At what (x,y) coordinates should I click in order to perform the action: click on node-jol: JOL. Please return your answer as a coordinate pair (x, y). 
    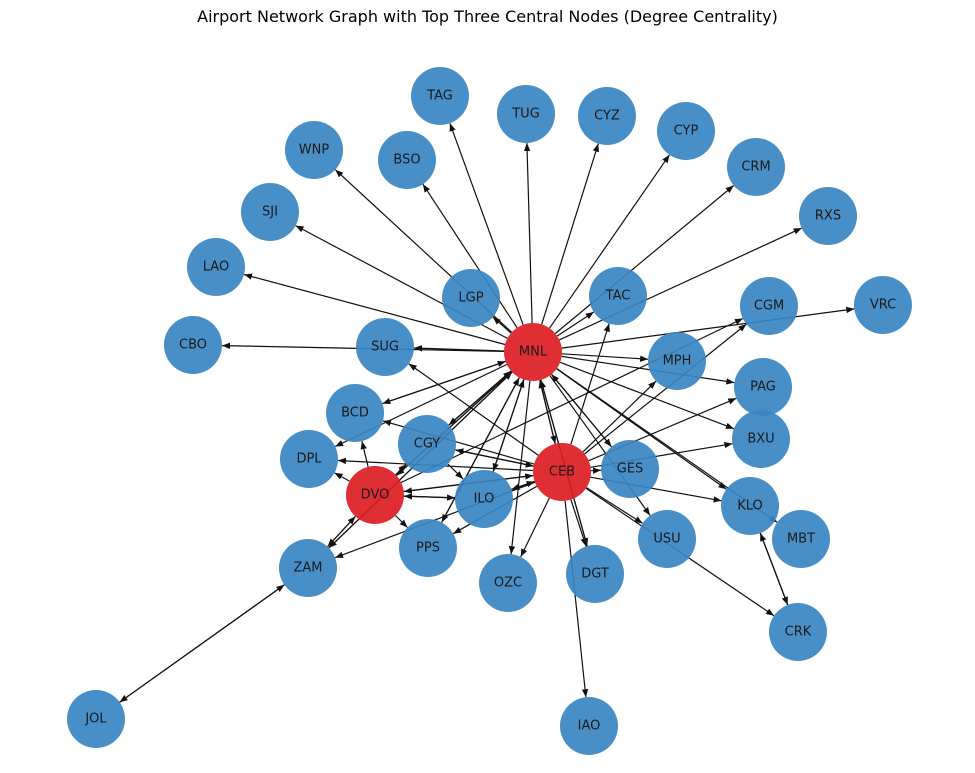
    Looking at the image, I should click on (96, 719).